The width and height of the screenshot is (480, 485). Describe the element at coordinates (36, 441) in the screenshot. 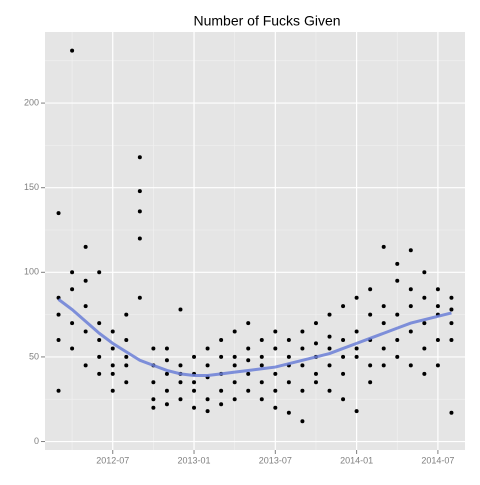

I see `y-tick-label: 0` at that location.